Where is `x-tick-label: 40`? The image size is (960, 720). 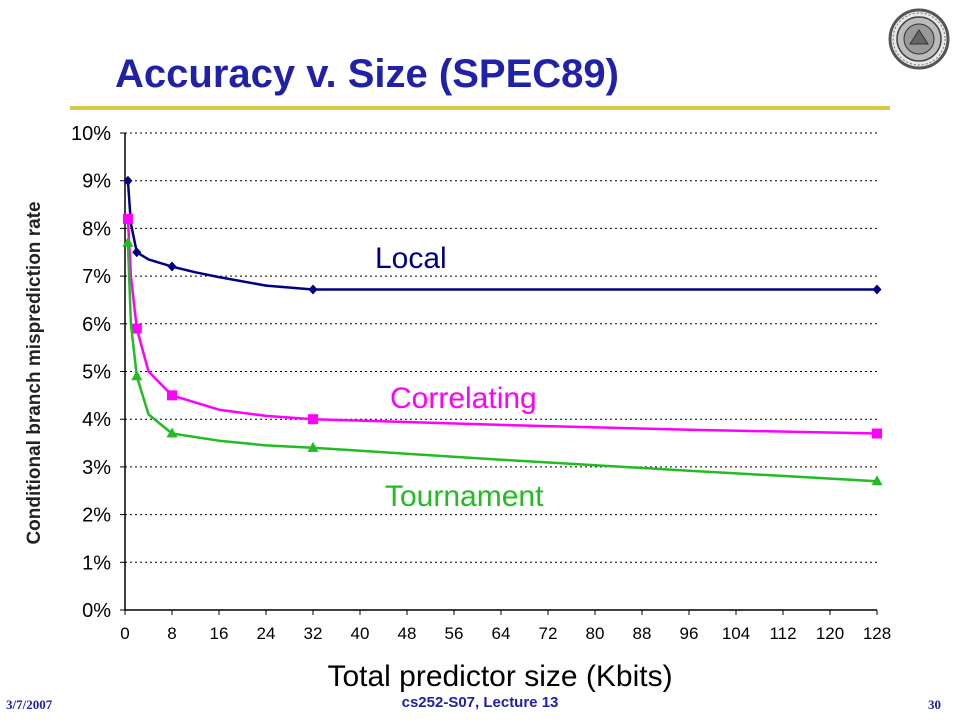 x-tick-label: 40 is located at coordinates (360, 633).